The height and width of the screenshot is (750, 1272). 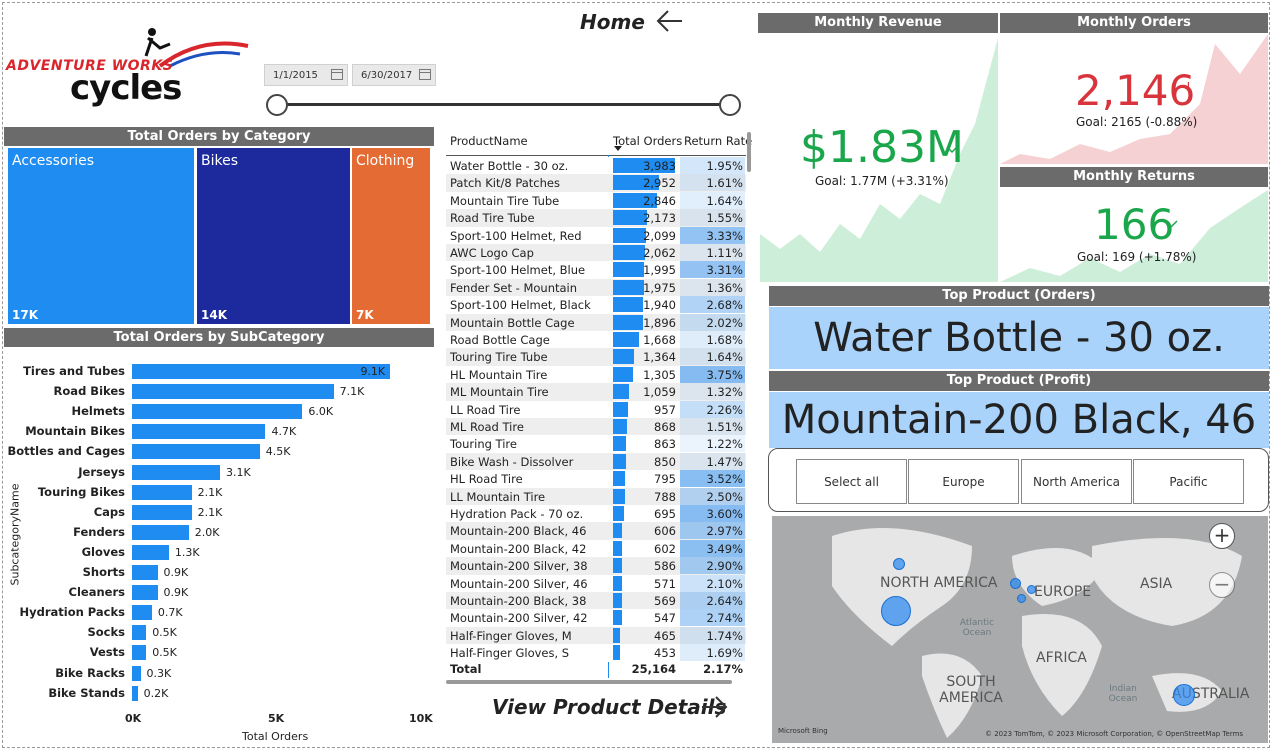 I want to click on arrow-right-icon, so click(x=715, y=707).